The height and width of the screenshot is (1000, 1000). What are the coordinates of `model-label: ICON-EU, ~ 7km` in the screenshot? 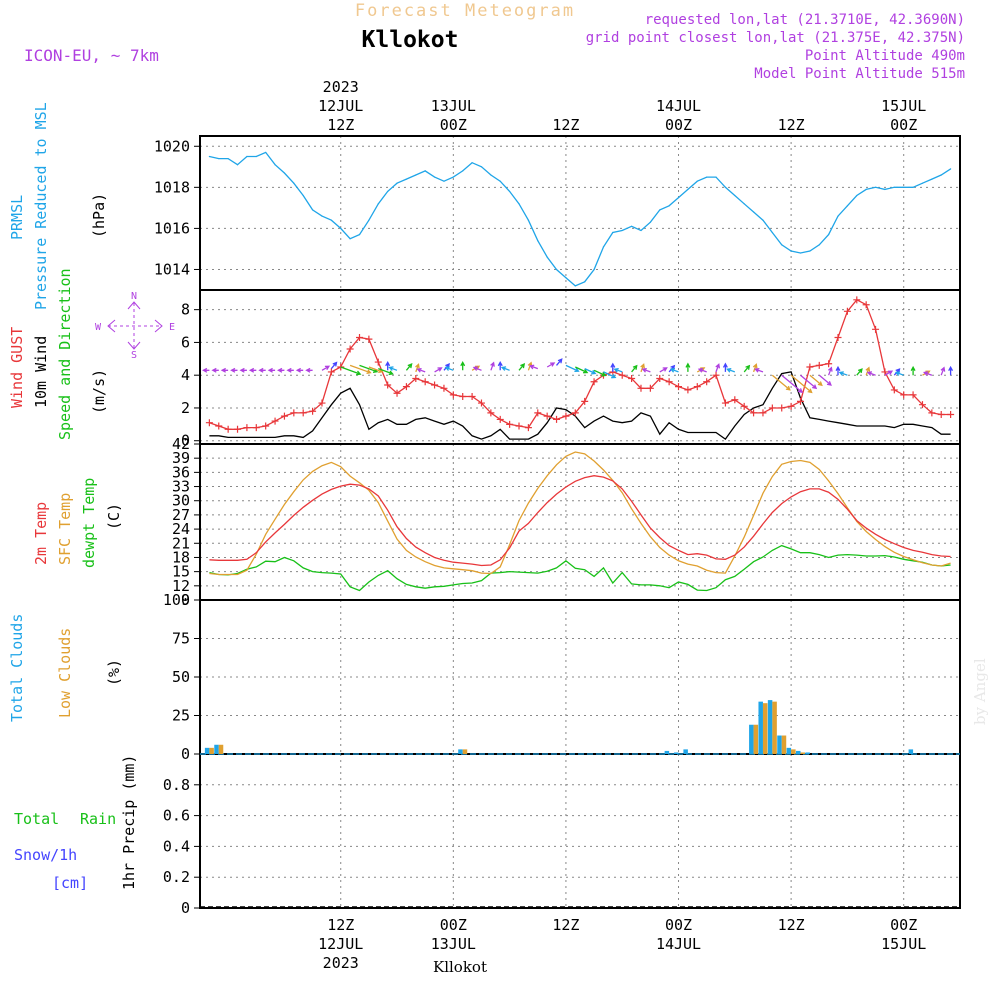 It's located at (91, 55).